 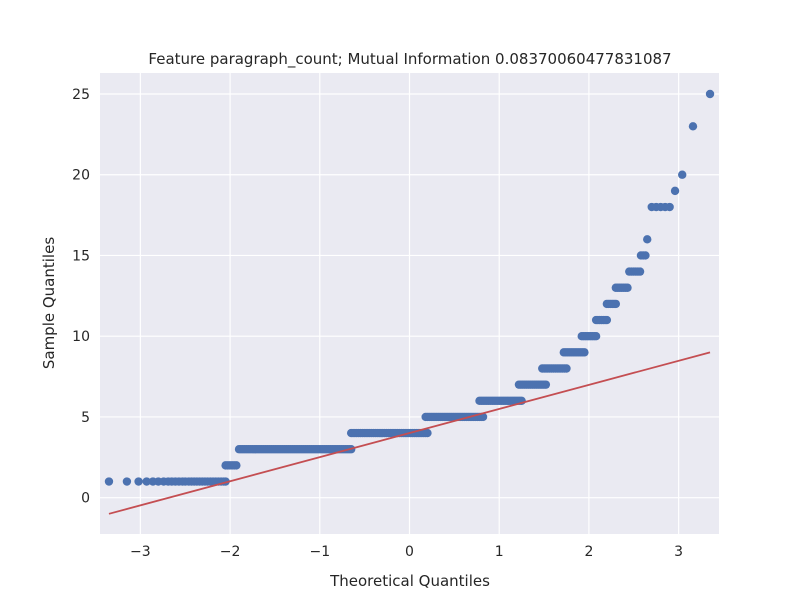 What do you see at coordinates (588, 552) in the screenshot?
I see `x-tick-label: 2` at bounding box center [588, 552].